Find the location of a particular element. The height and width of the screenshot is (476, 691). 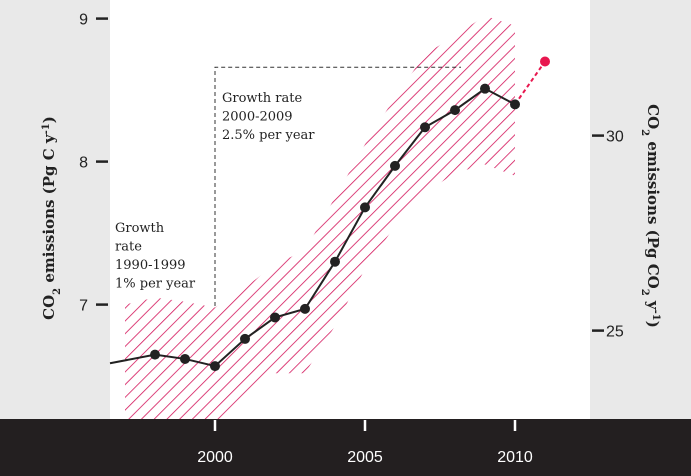

y-right-title-sup: -1 is located at coordinates (656, 315).